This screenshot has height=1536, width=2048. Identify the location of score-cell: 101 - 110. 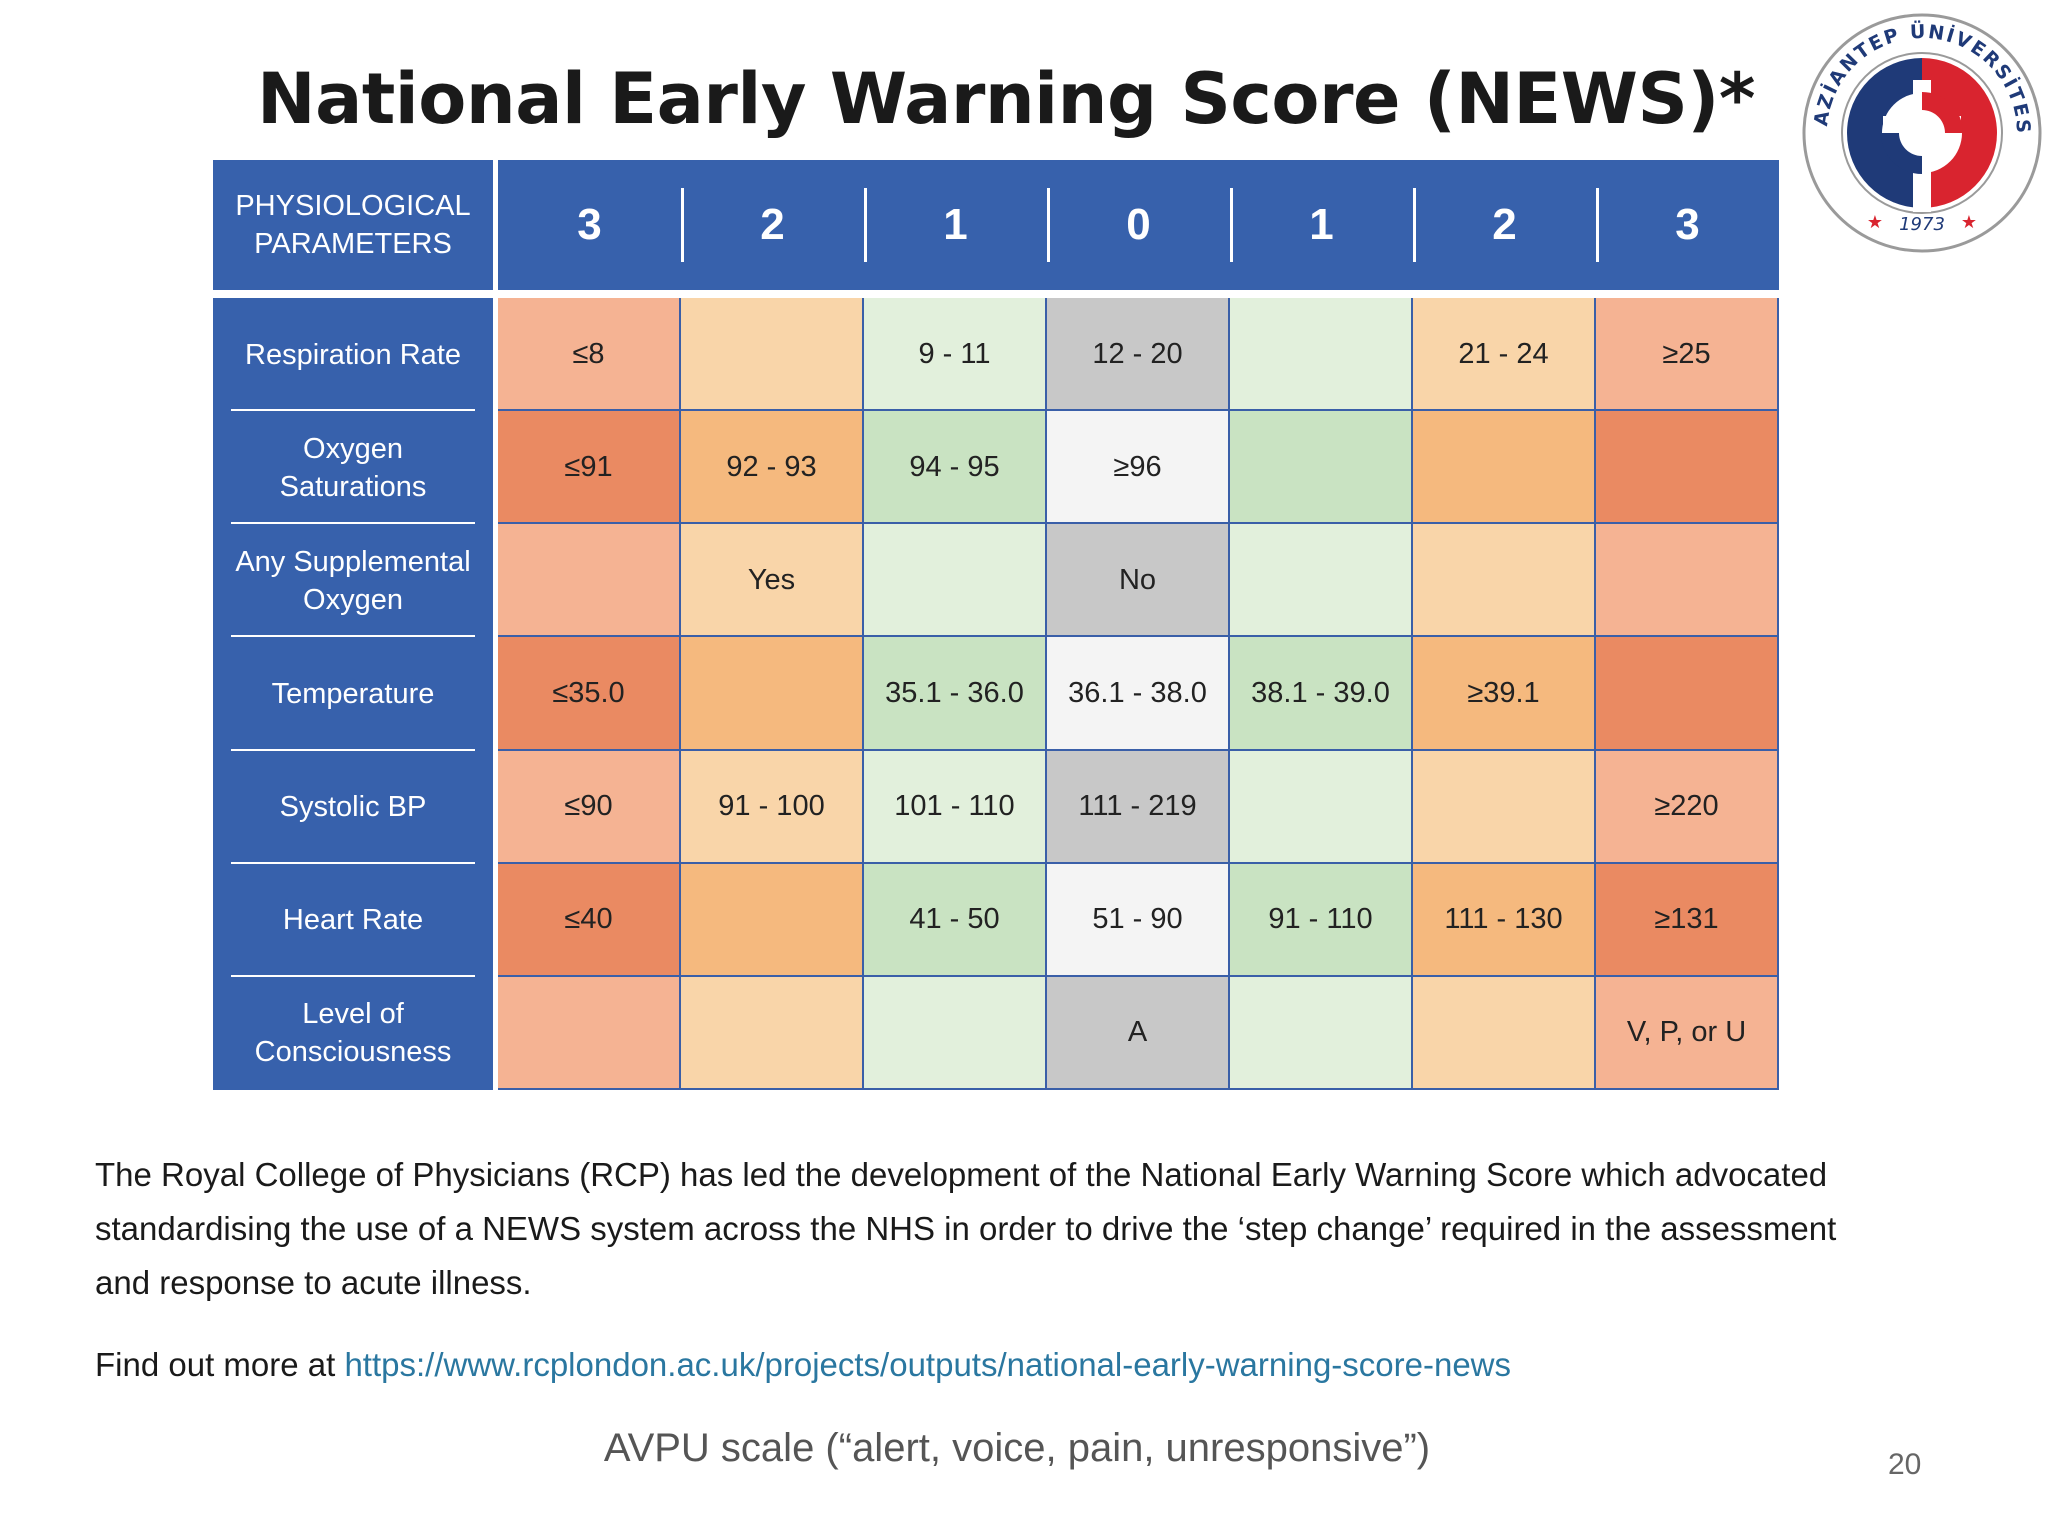
(955, 807).